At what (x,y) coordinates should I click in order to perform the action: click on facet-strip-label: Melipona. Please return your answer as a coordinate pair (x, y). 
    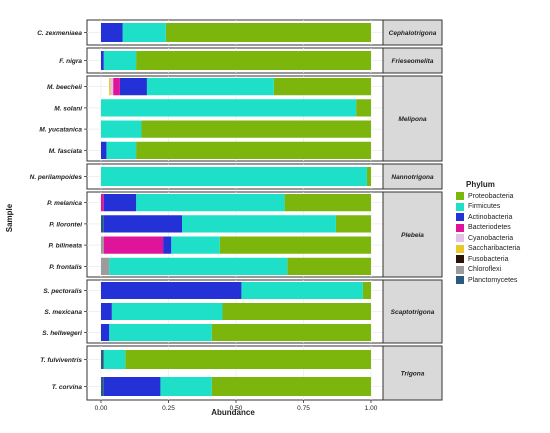
    Looking at the image, I should click on (412, 119).